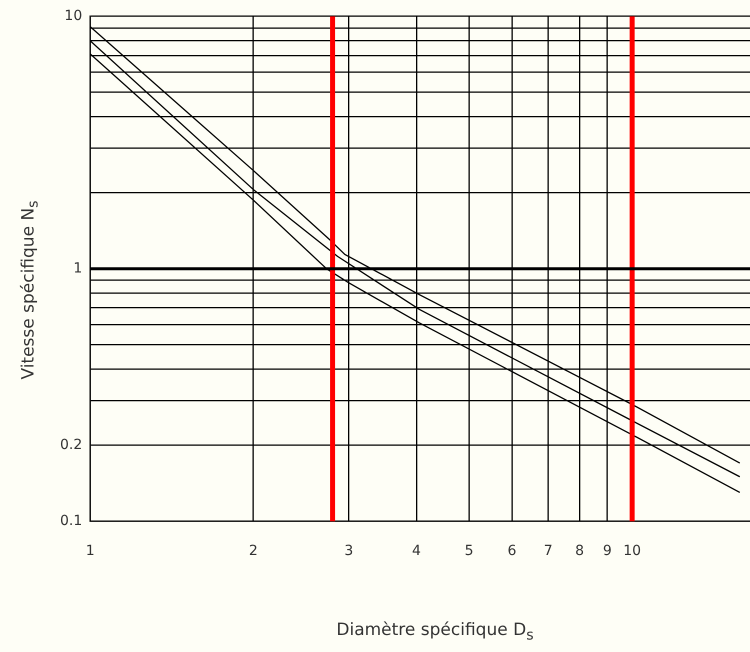  What do you see at coordinates (253, 551) in the screenshot?
I see `x-tick-label: 2` at bounding box center [253, 551].